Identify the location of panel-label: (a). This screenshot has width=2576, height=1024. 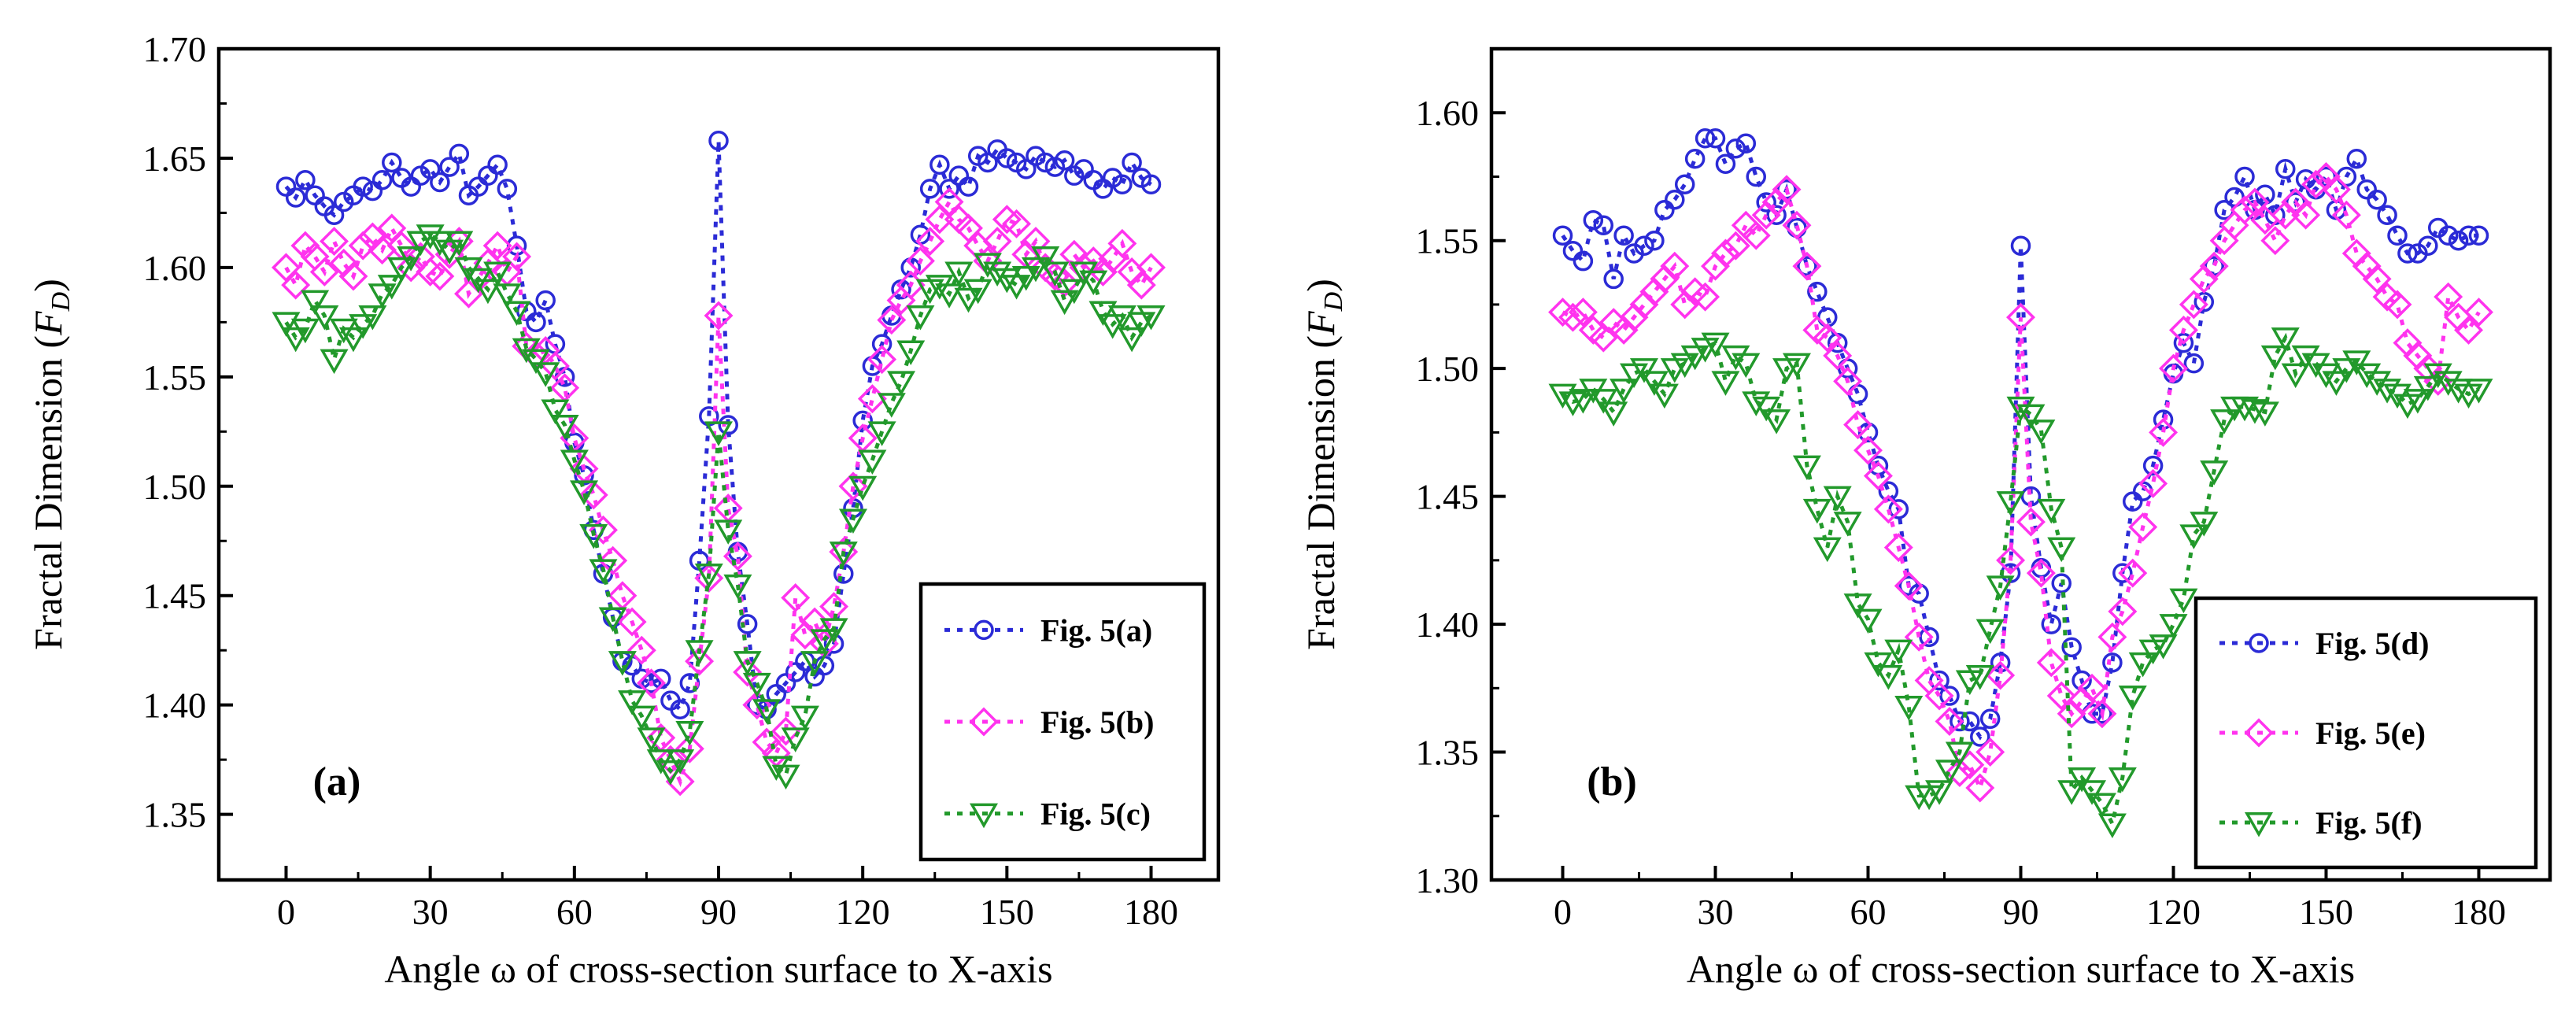
(337, 782).